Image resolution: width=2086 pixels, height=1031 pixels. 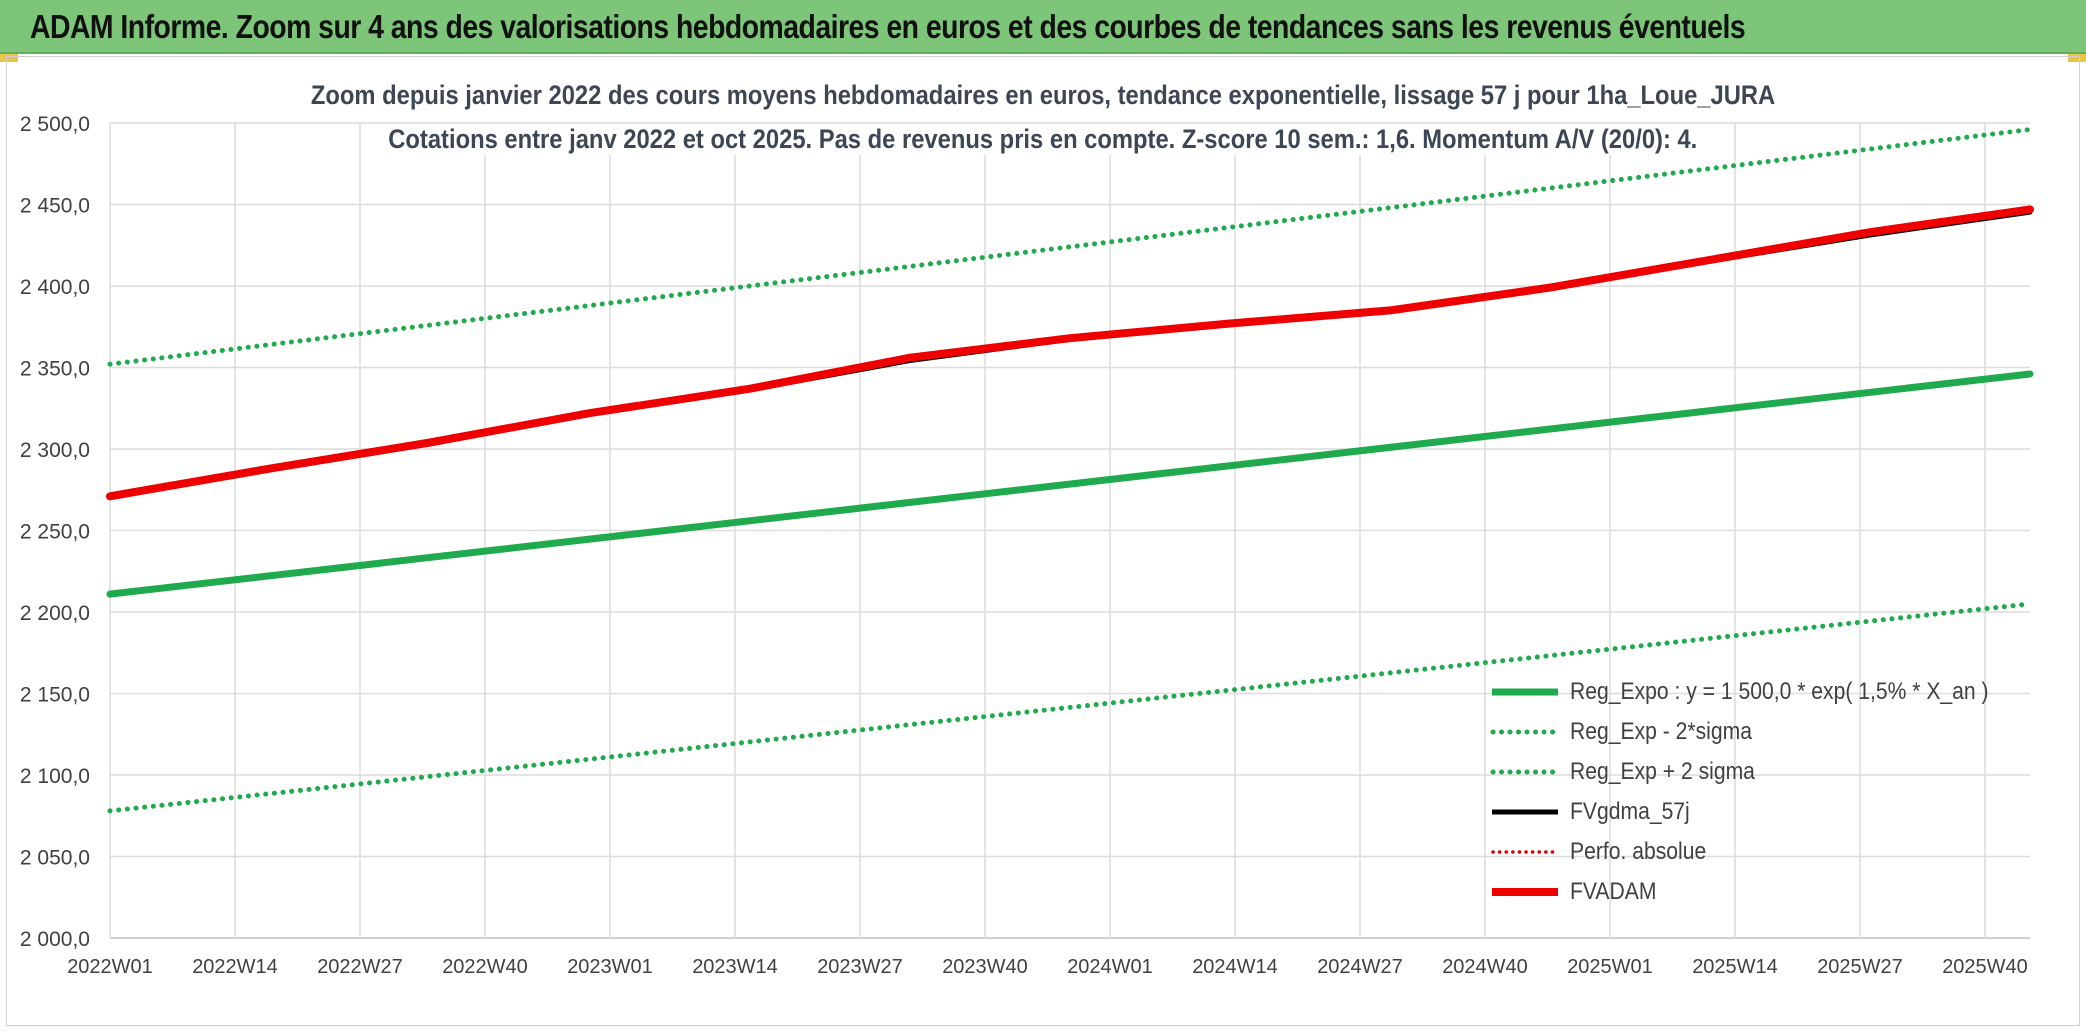 I want to click on legend-swatch-fvgdma, so click(x=1525, y=812).